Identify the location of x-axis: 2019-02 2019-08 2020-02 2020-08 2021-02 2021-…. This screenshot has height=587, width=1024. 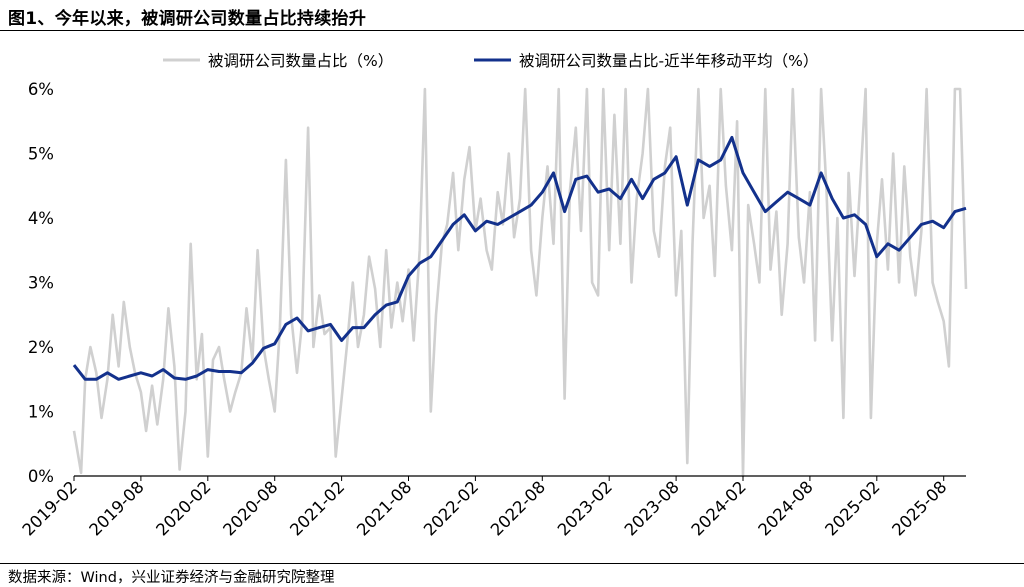
(485, 508).